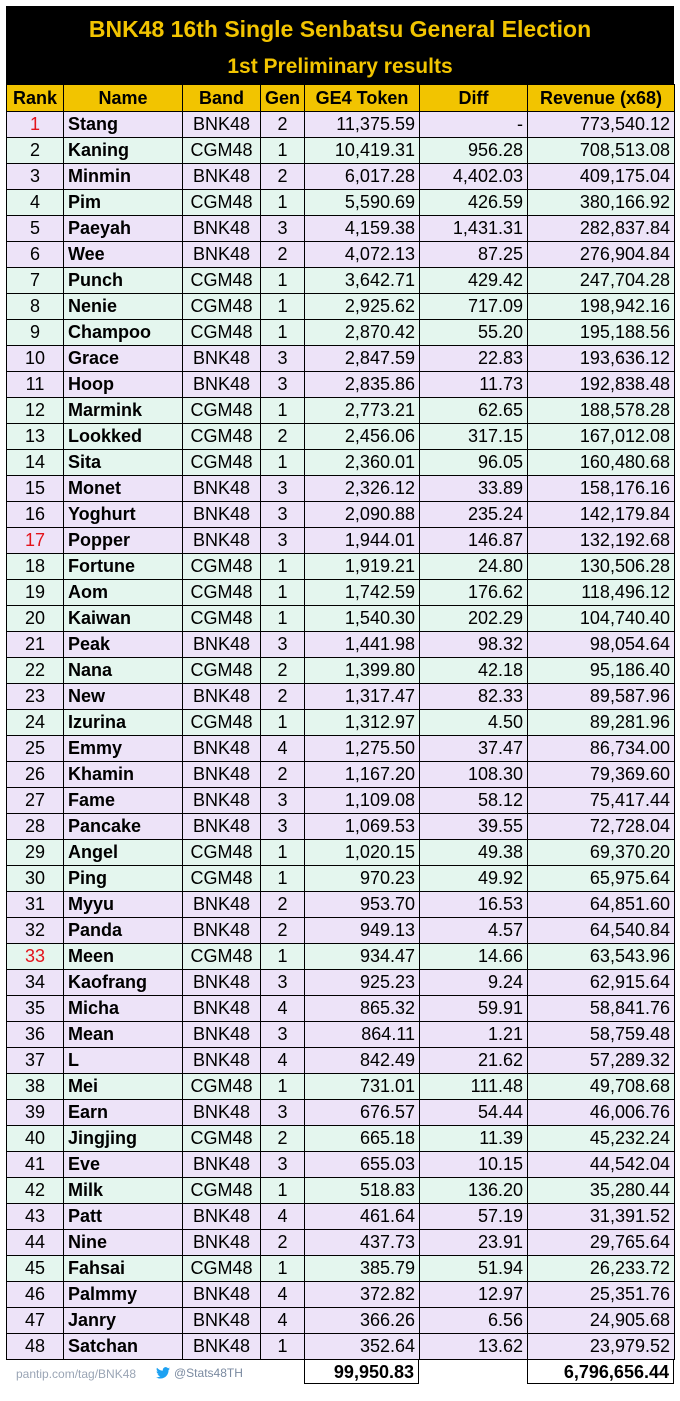 Image resolution: width=680 pixels, height=1401 pixels. I want to click on revenue-cell: 23,979.52, so click(601, 1346).